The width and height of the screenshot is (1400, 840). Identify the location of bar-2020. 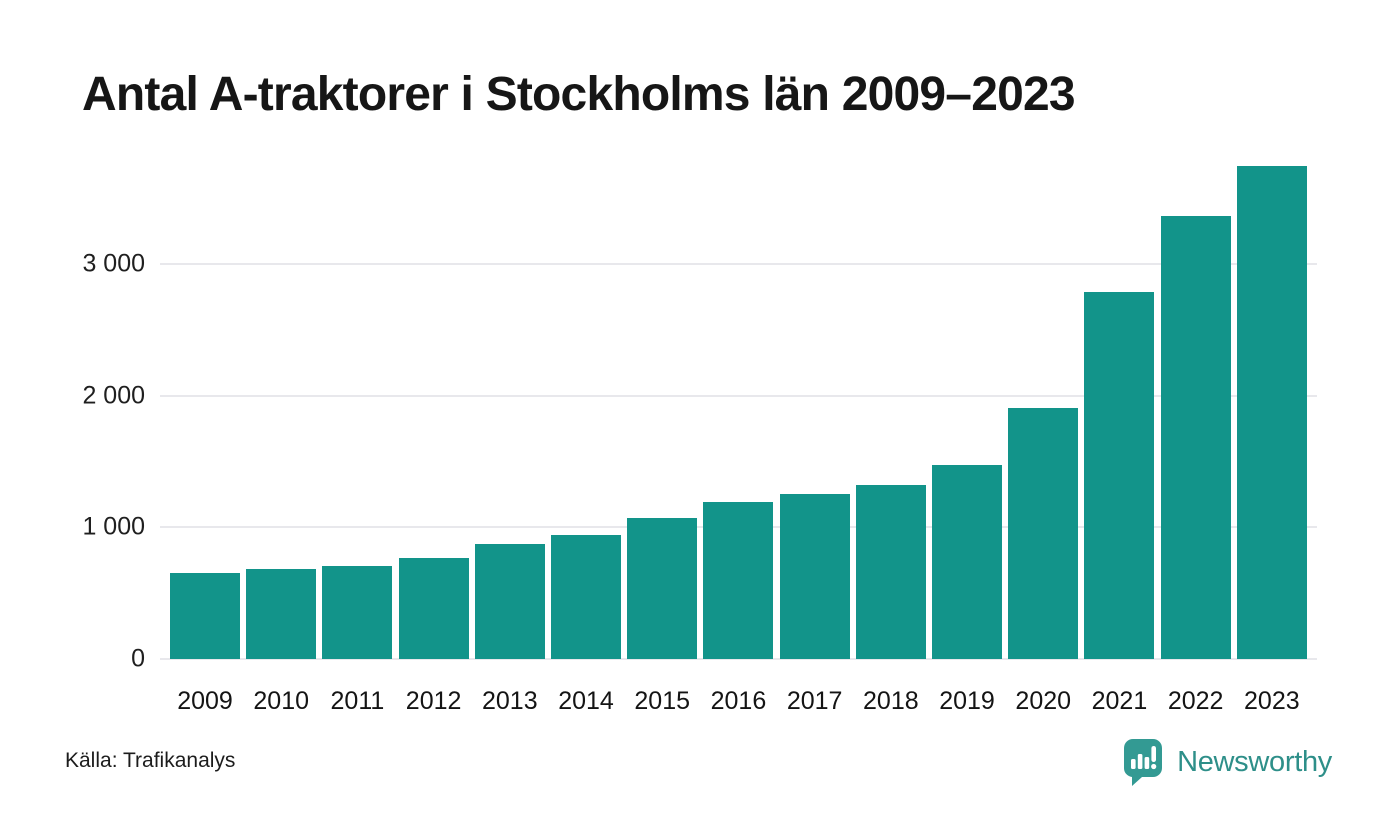
(1043, 533).